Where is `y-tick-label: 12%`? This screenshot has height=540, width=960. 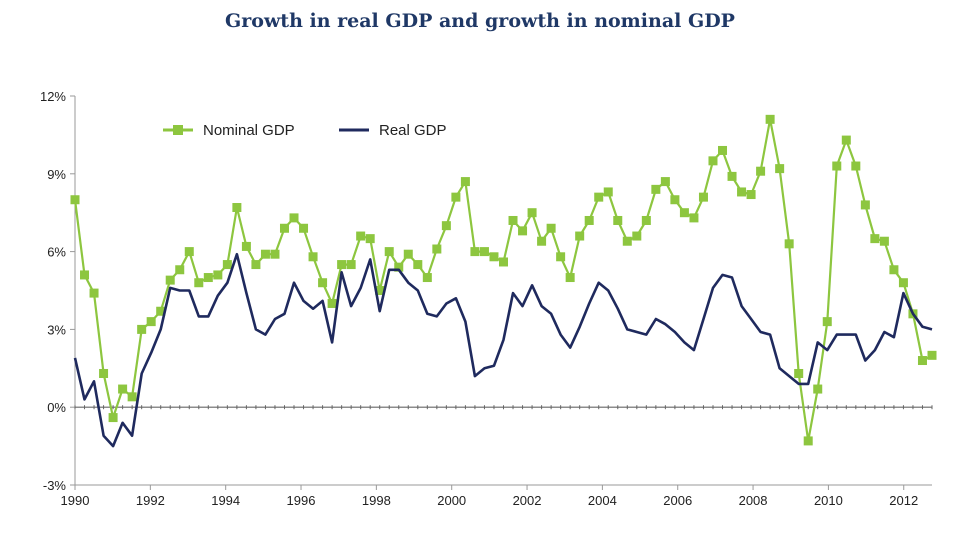 y-tick-label: 12% is located at coordinates (53, 96).